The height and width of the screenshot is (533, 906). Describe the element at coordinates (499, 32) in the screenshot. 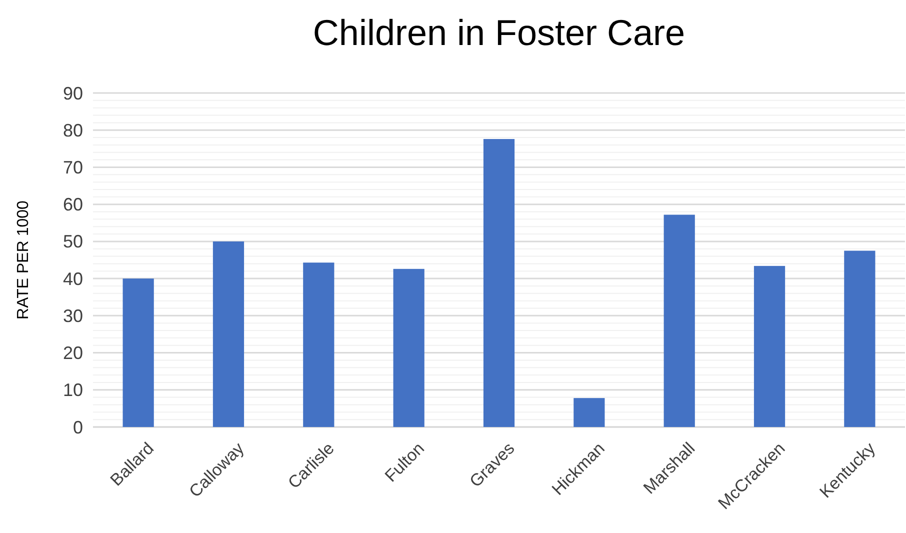

I see `chart-title: Children in Foster Care` at that location.